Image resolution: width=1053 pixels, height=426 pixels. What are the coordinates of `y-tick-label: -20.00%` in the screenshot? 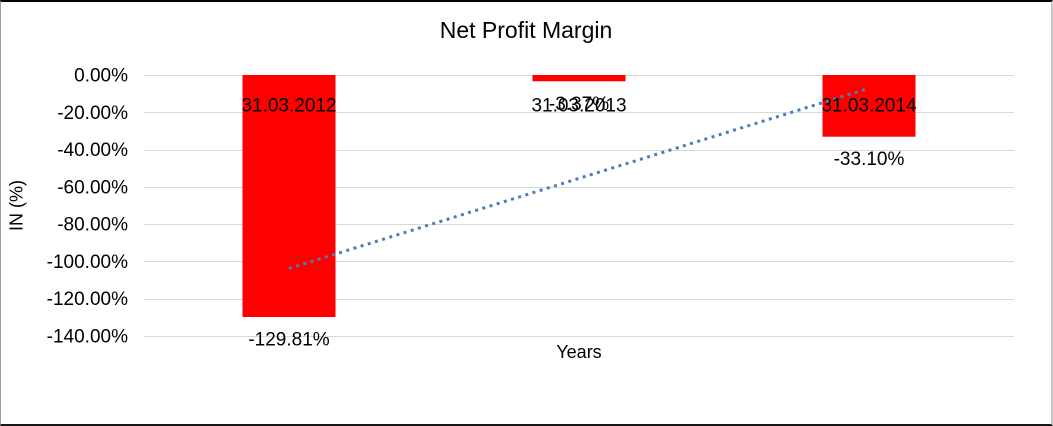 It's located at (92, 113).